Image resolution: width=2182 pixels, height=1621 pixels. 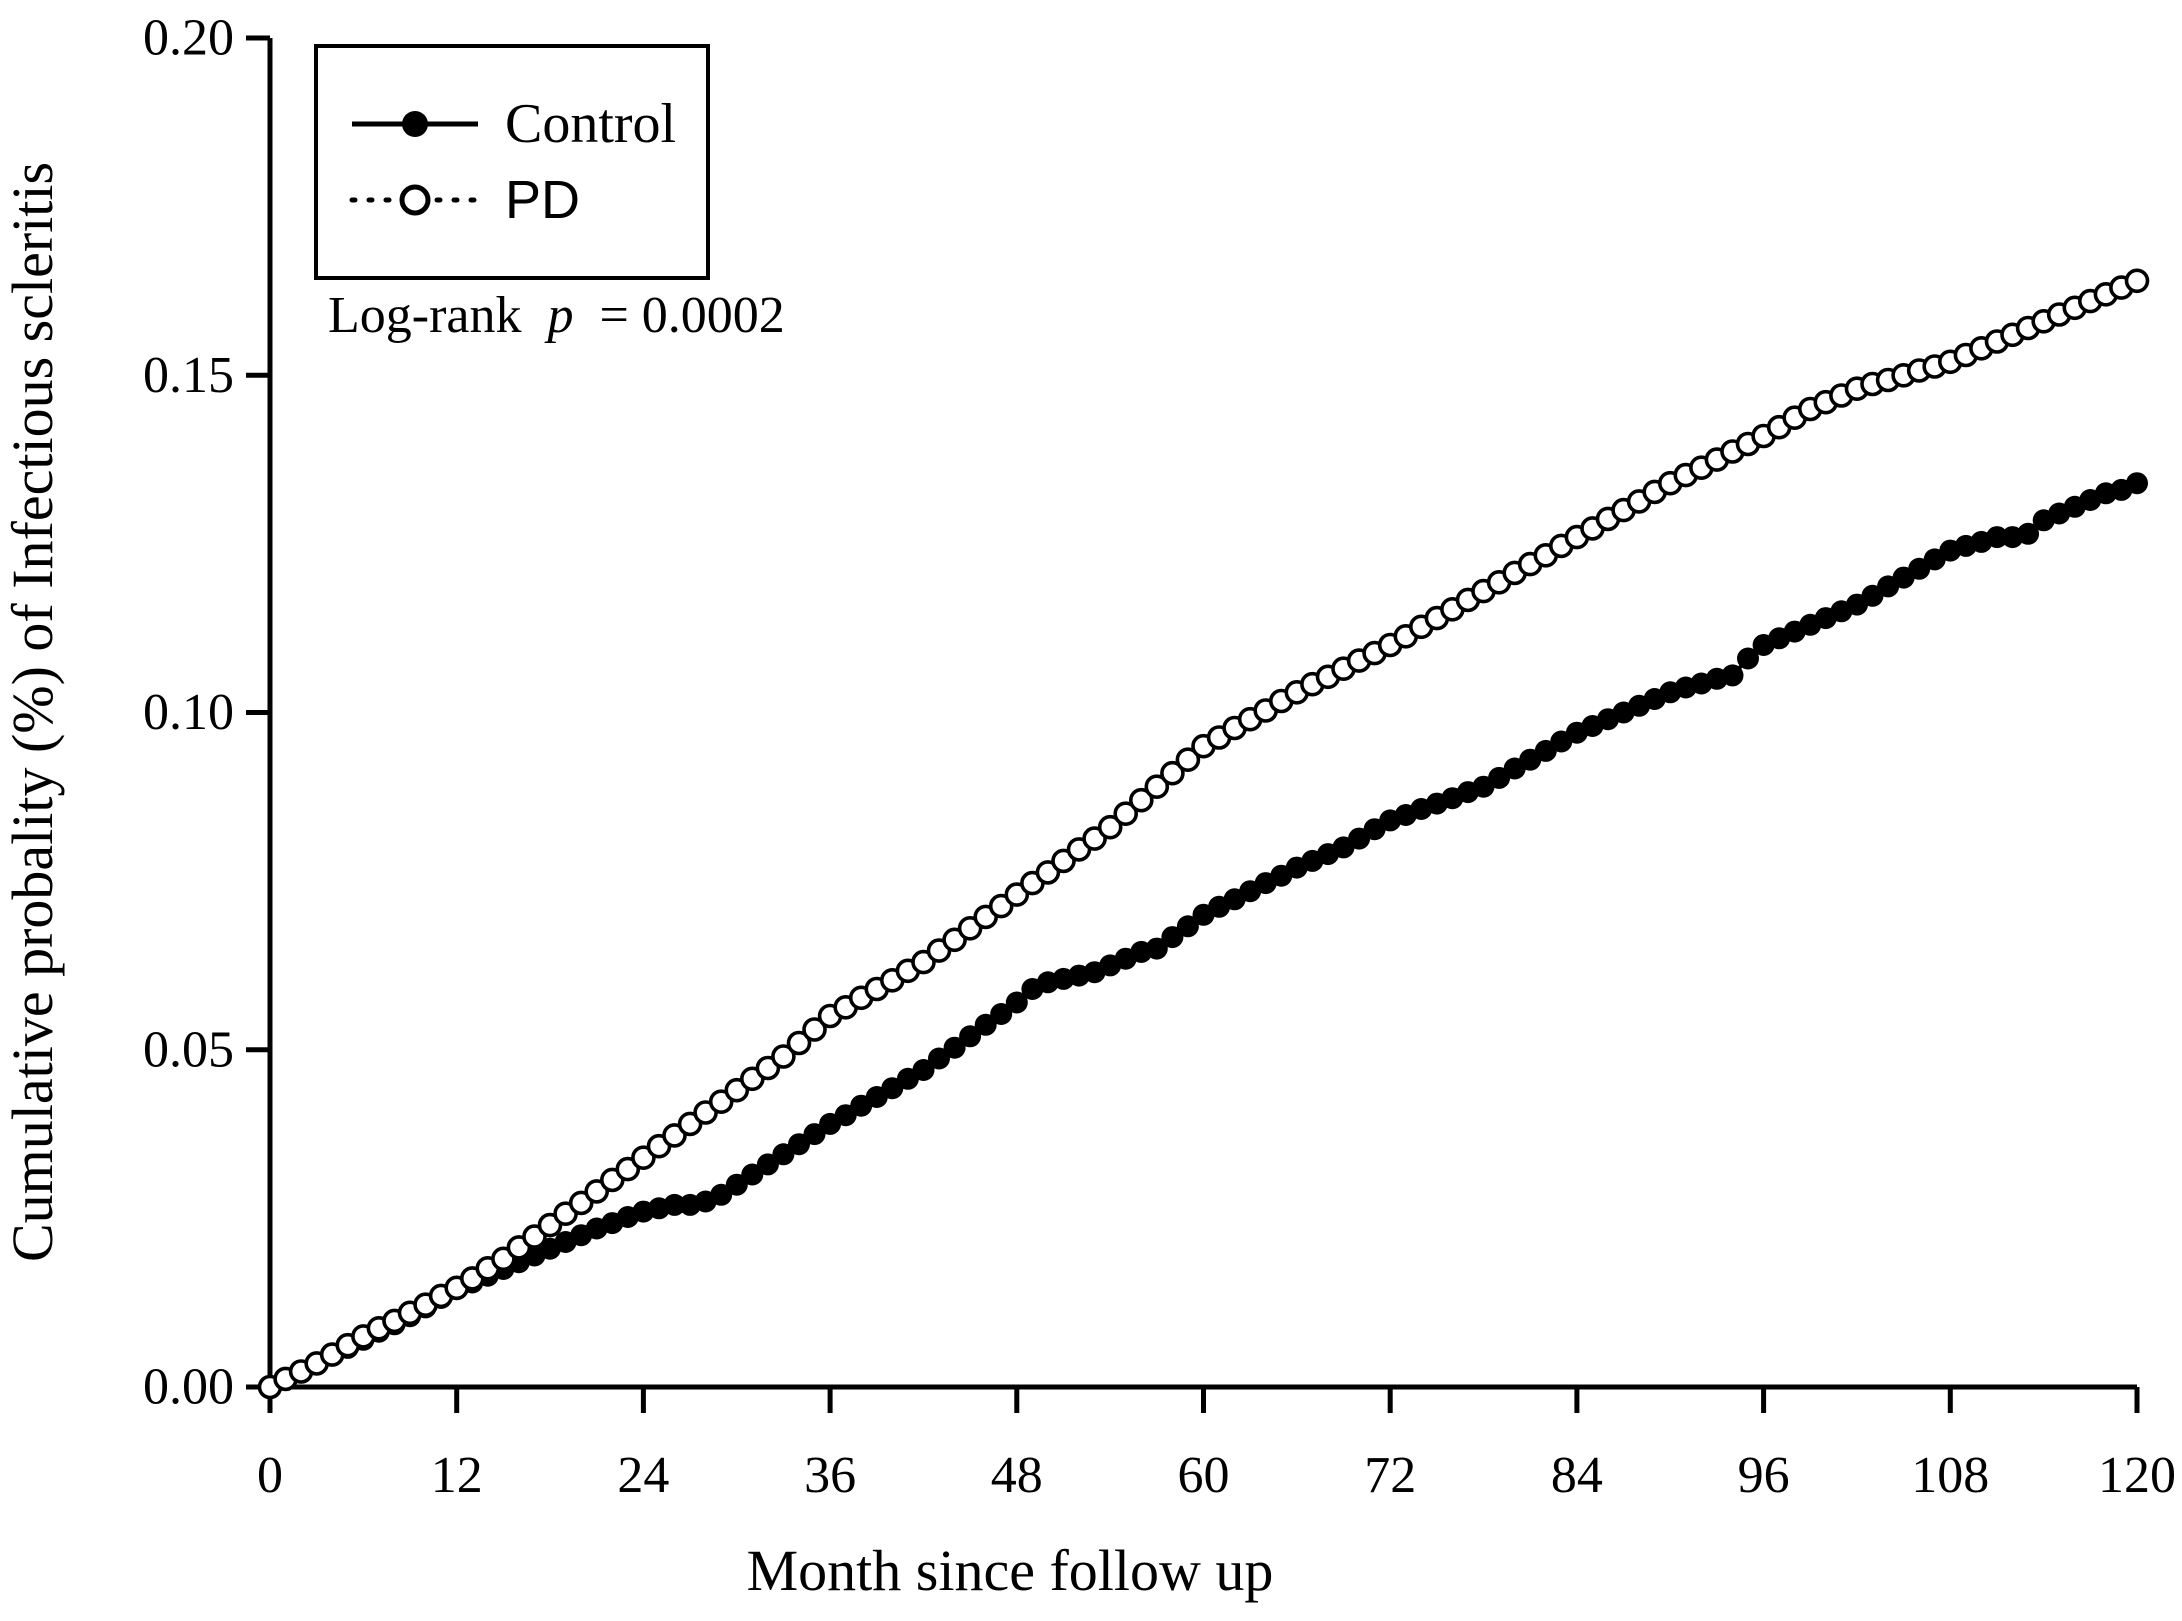 I want to click on log-rank-prefix: Log-rank, so click(x=424, y=315).